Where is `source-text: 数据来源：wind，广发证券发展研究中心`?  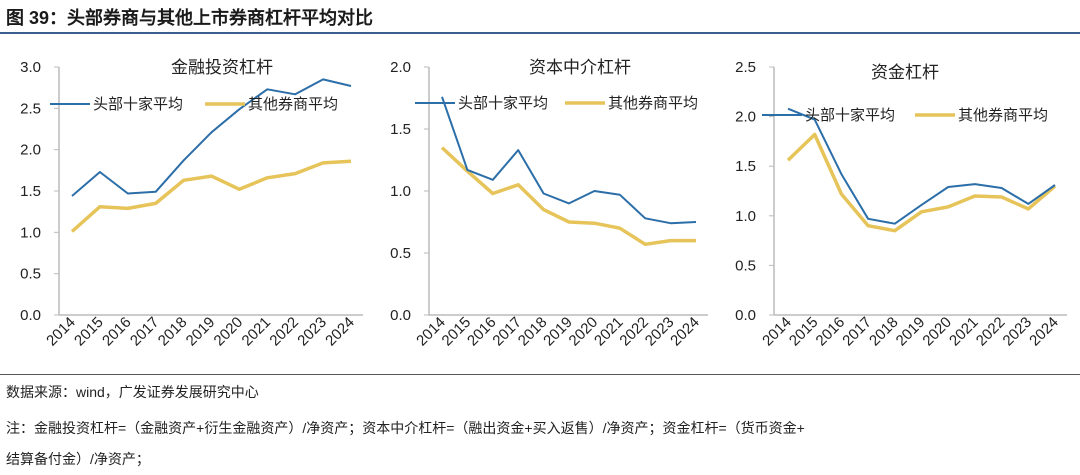 source-text: 数据来源：wind，广发证券发展研究中心 is located at coordinates (132, 392).